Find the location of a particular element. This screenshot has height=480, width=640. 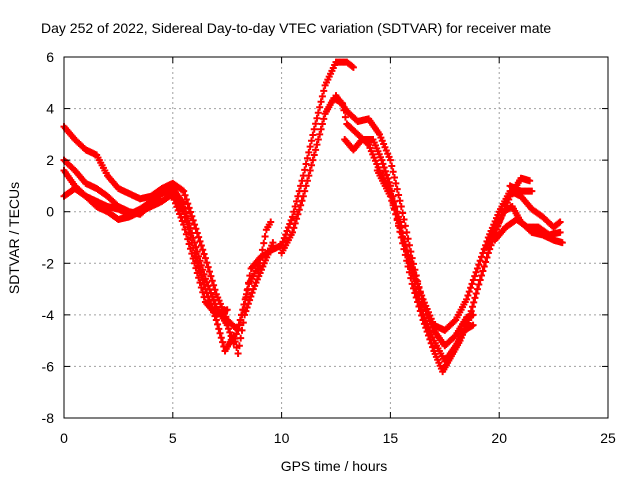

y-tick-label: 2 is located at coordinates (50, 160).